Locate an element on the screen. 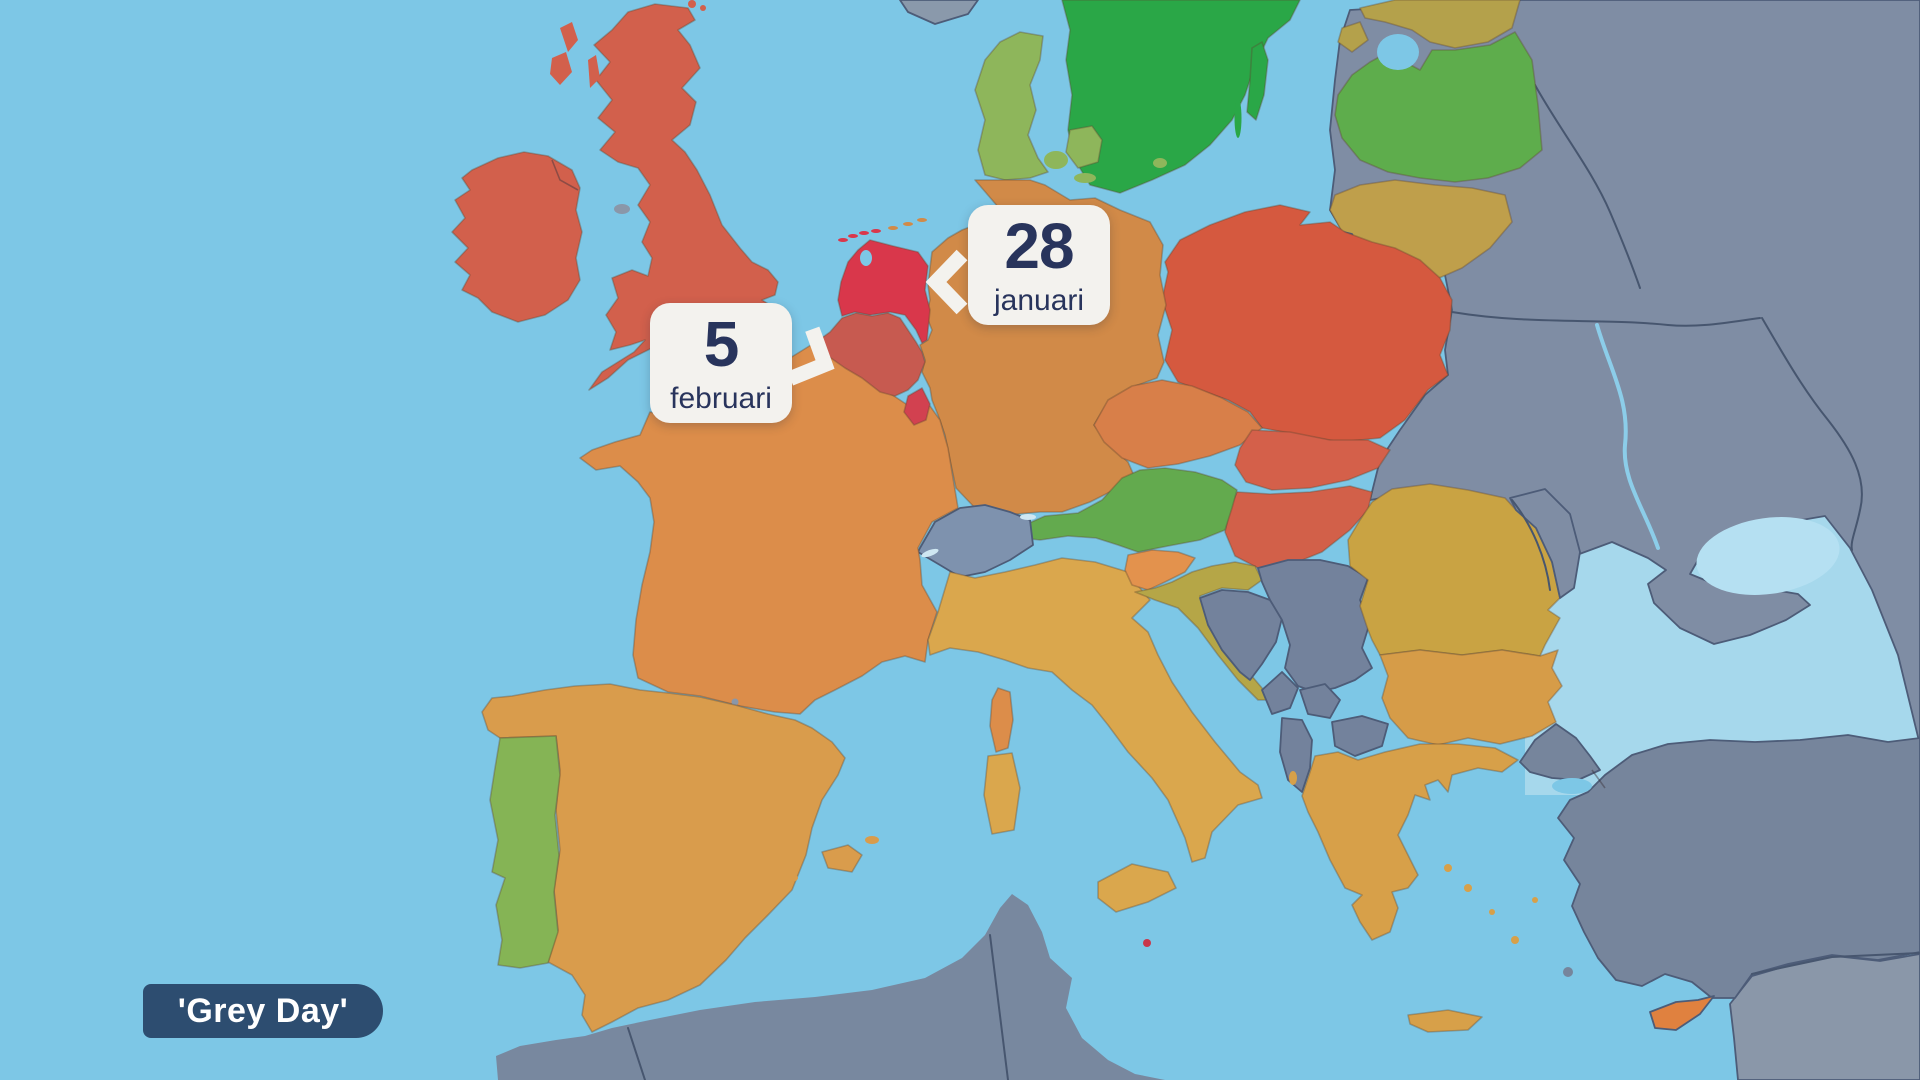  lake-constance is located at coordinates (1028, 517).